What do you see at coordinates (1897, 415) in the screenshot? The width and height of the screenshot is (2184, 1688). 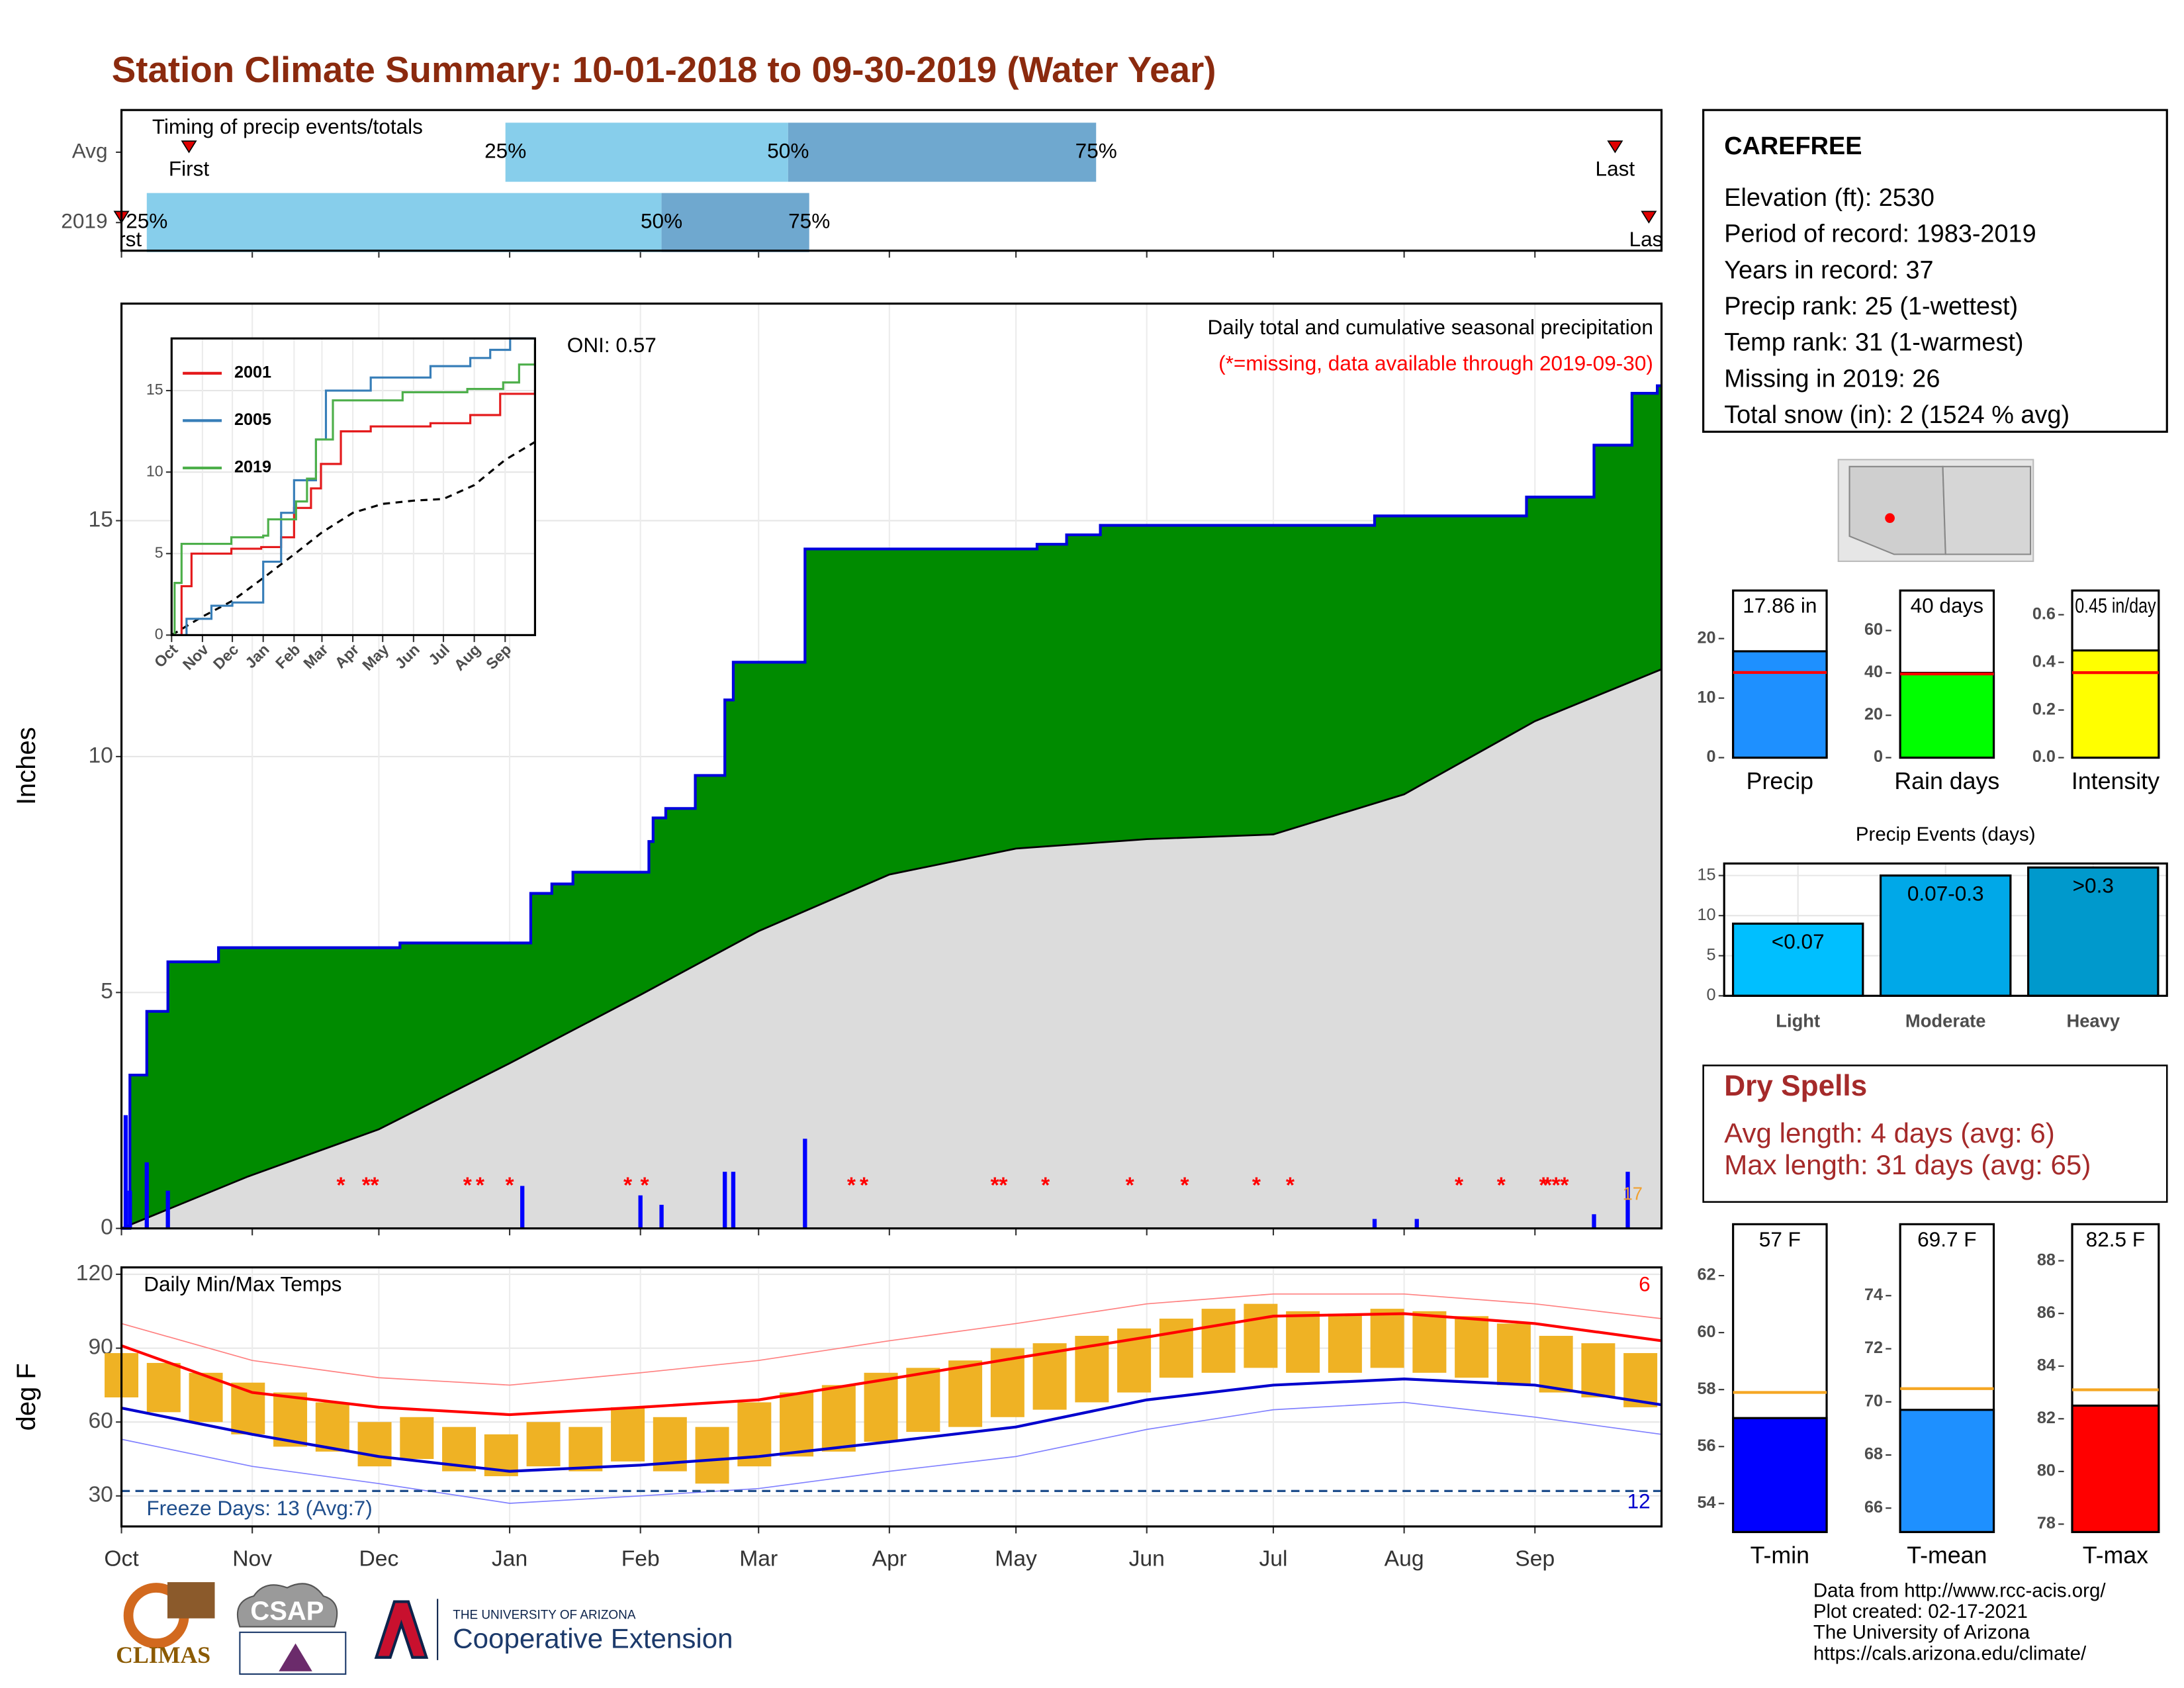 I see `station-line: Total snow (in): 2 (1524 % avg)` at bounding box center [1897, 415].